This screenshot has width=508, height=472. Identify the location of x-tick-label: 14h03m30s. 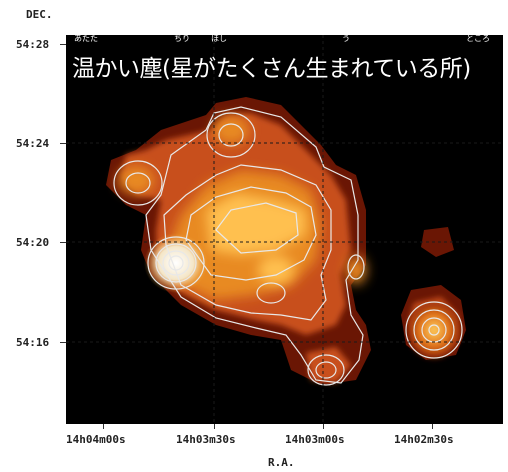
(206, 439).